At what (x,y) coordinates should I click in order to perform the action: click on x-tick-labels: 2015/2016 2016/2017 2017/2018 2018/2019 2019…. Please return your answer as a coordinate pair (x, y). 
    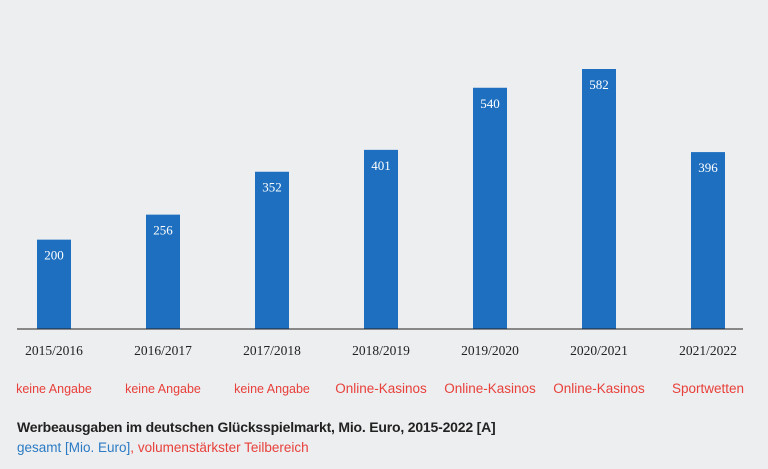
    Looking at the image, I should click on (381, 350).